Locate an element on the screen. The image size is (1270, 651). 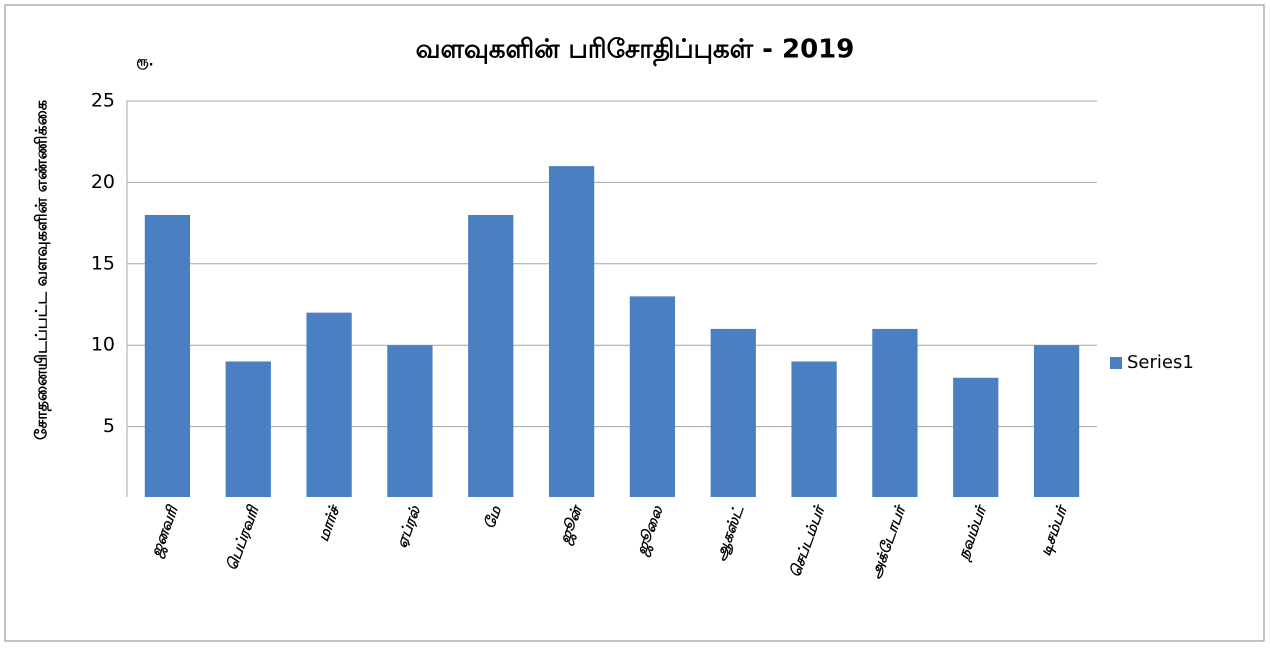
y-tick-label: 25 is located at coordinates (103, 101).